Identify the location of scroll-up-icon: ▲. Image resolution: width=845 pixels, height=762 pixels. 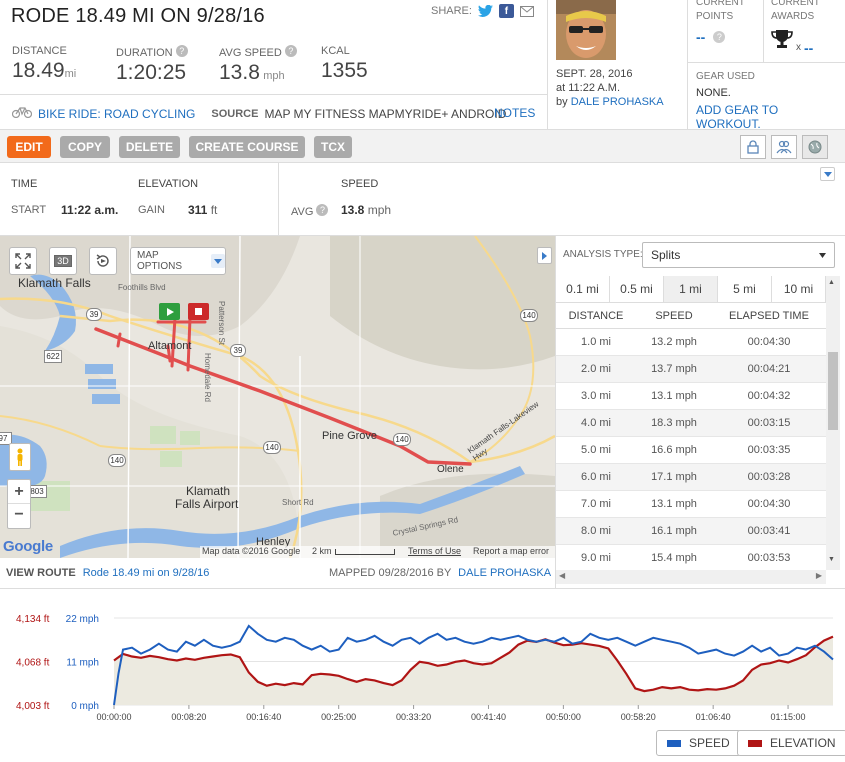
(831, 282).